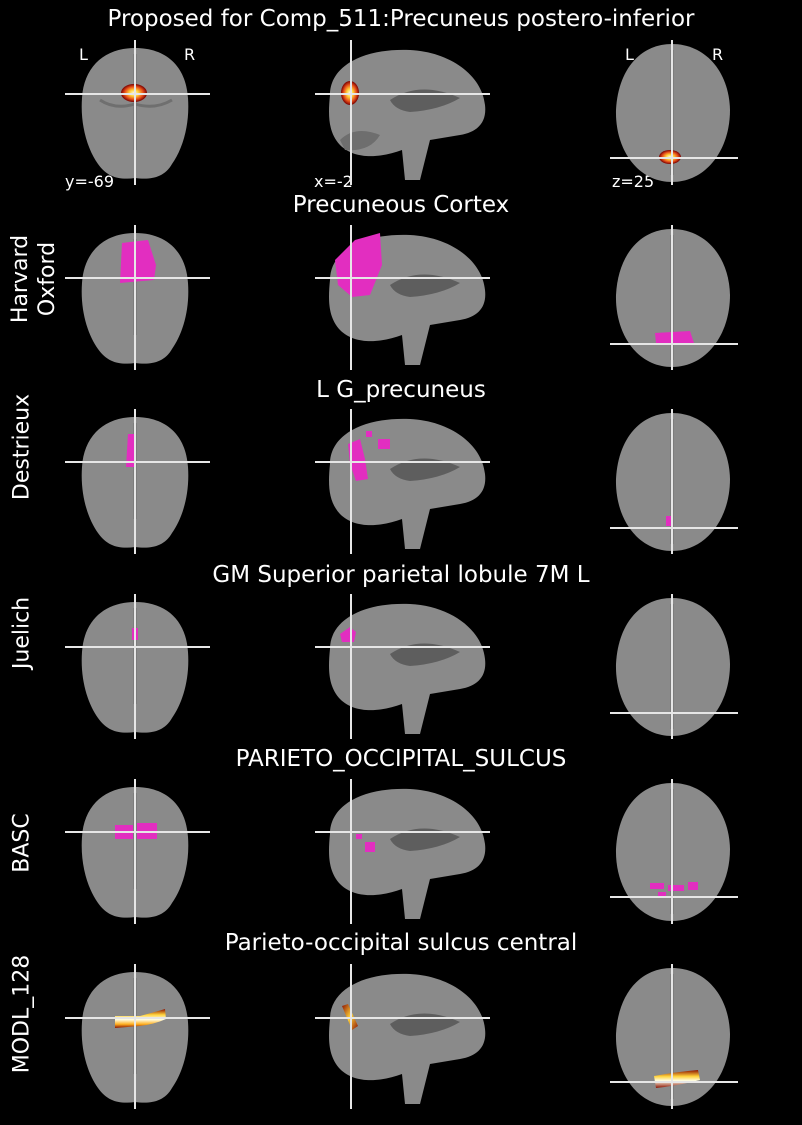 This screenshot has height=1125, width=802. I want to click on coordinate-sagittal: x=-2, so click(333, 181).